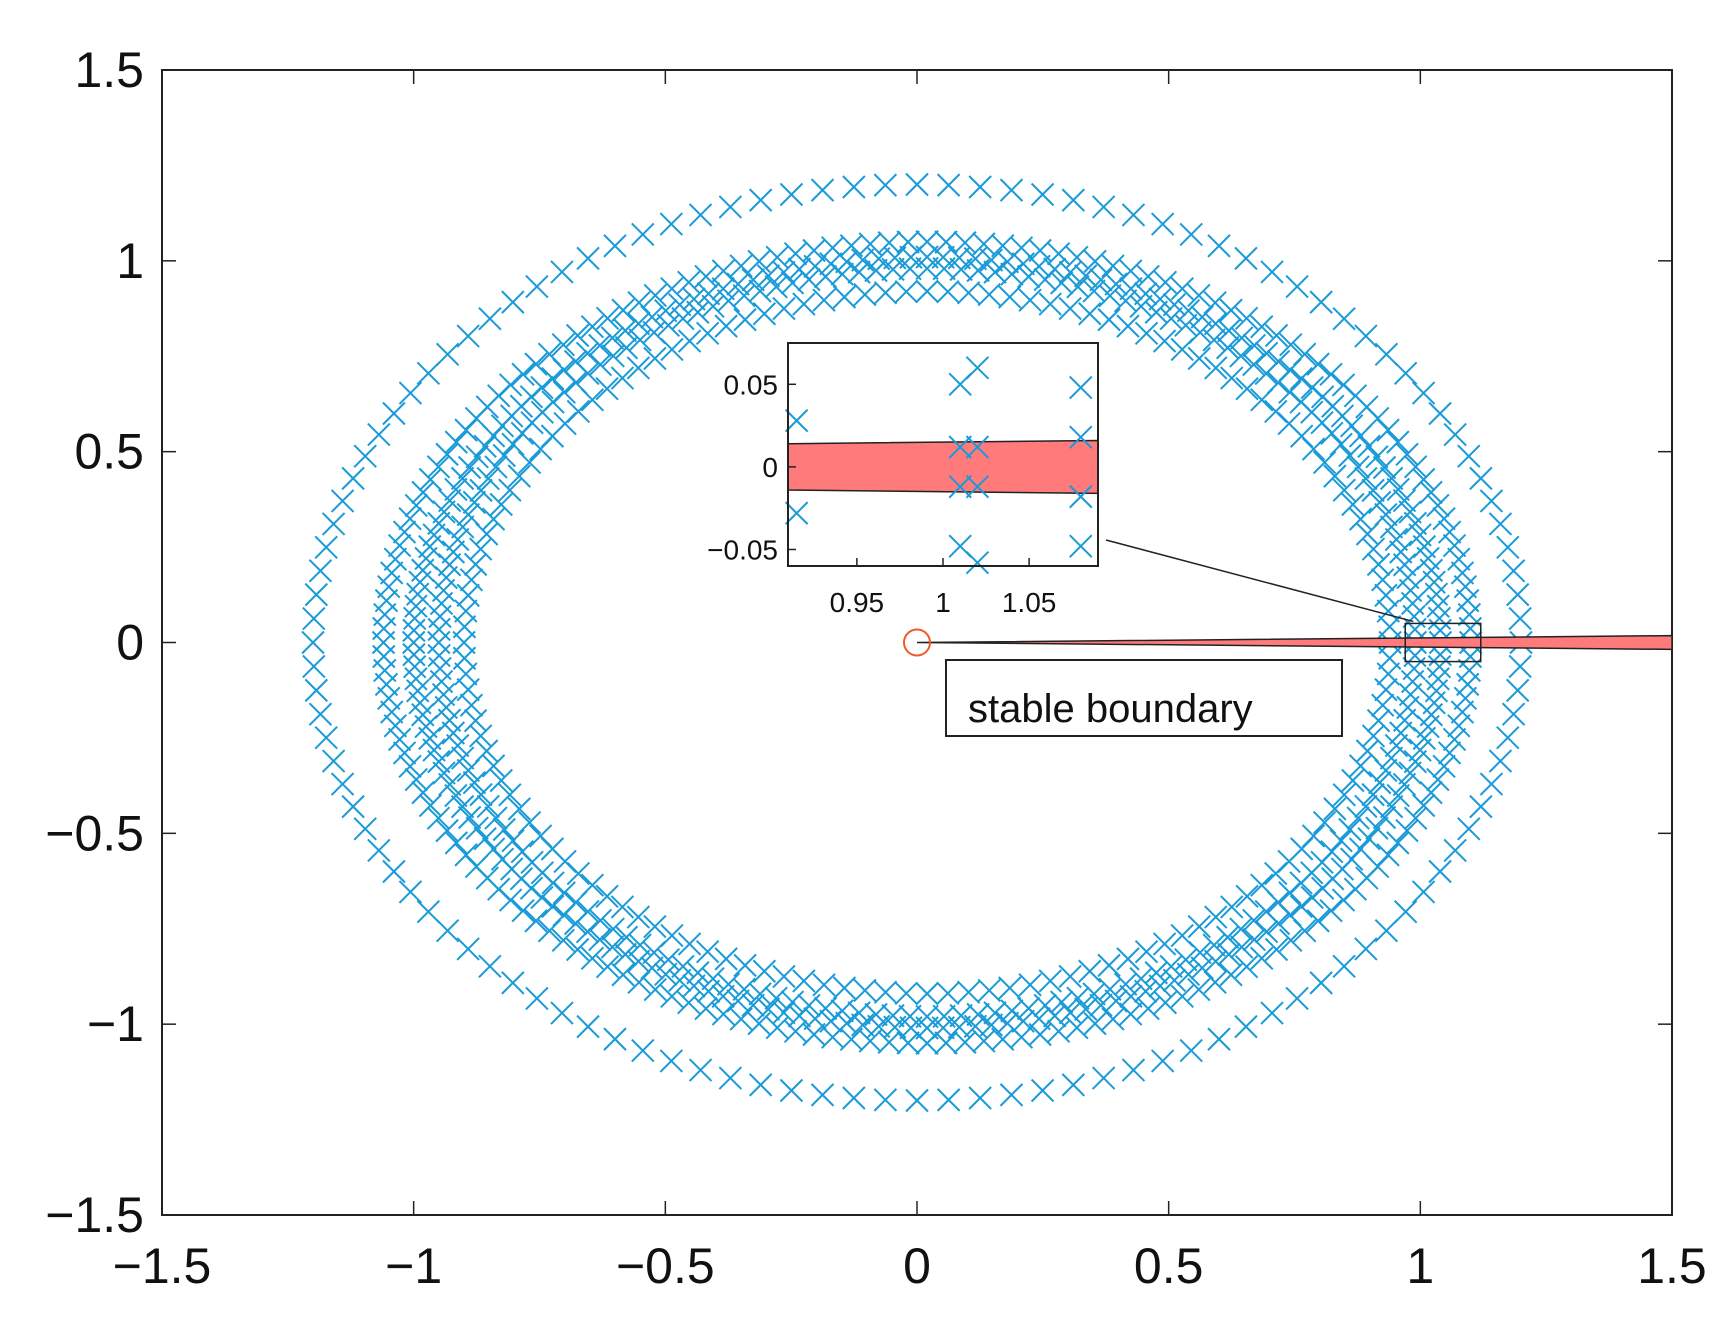 This screenshot has width=1722, height=1333. Describe the element at coordinates (1169, 1266) in the screenshot. I see `x-tick-label: 0.5` at that location.